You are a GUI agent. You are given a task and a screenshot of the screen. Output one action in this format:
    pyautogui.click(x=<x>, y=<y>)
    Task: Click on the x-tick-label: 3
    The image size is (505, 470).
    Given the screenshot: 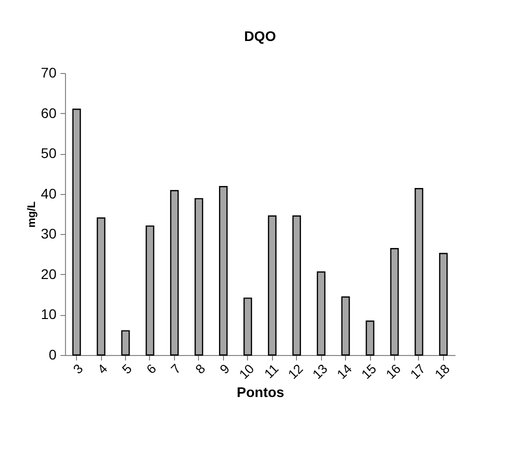 What is the action you would take?
    pyautogui.click(x=78, y=369)
    